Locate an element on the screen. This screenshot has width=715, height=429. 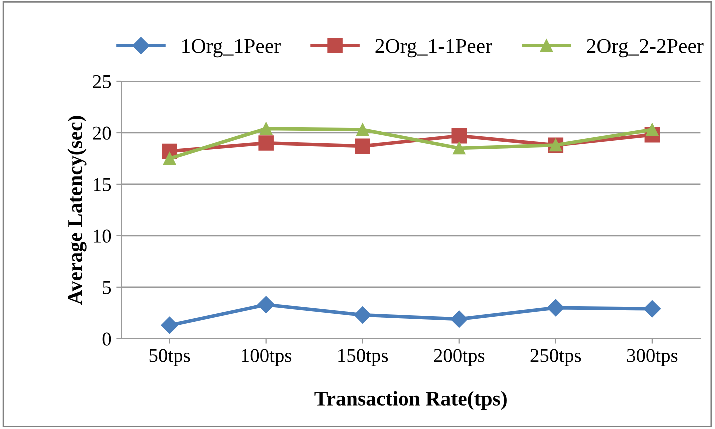
legend-label: 2Org_2-2Peer is located at coordinates (645, 48).